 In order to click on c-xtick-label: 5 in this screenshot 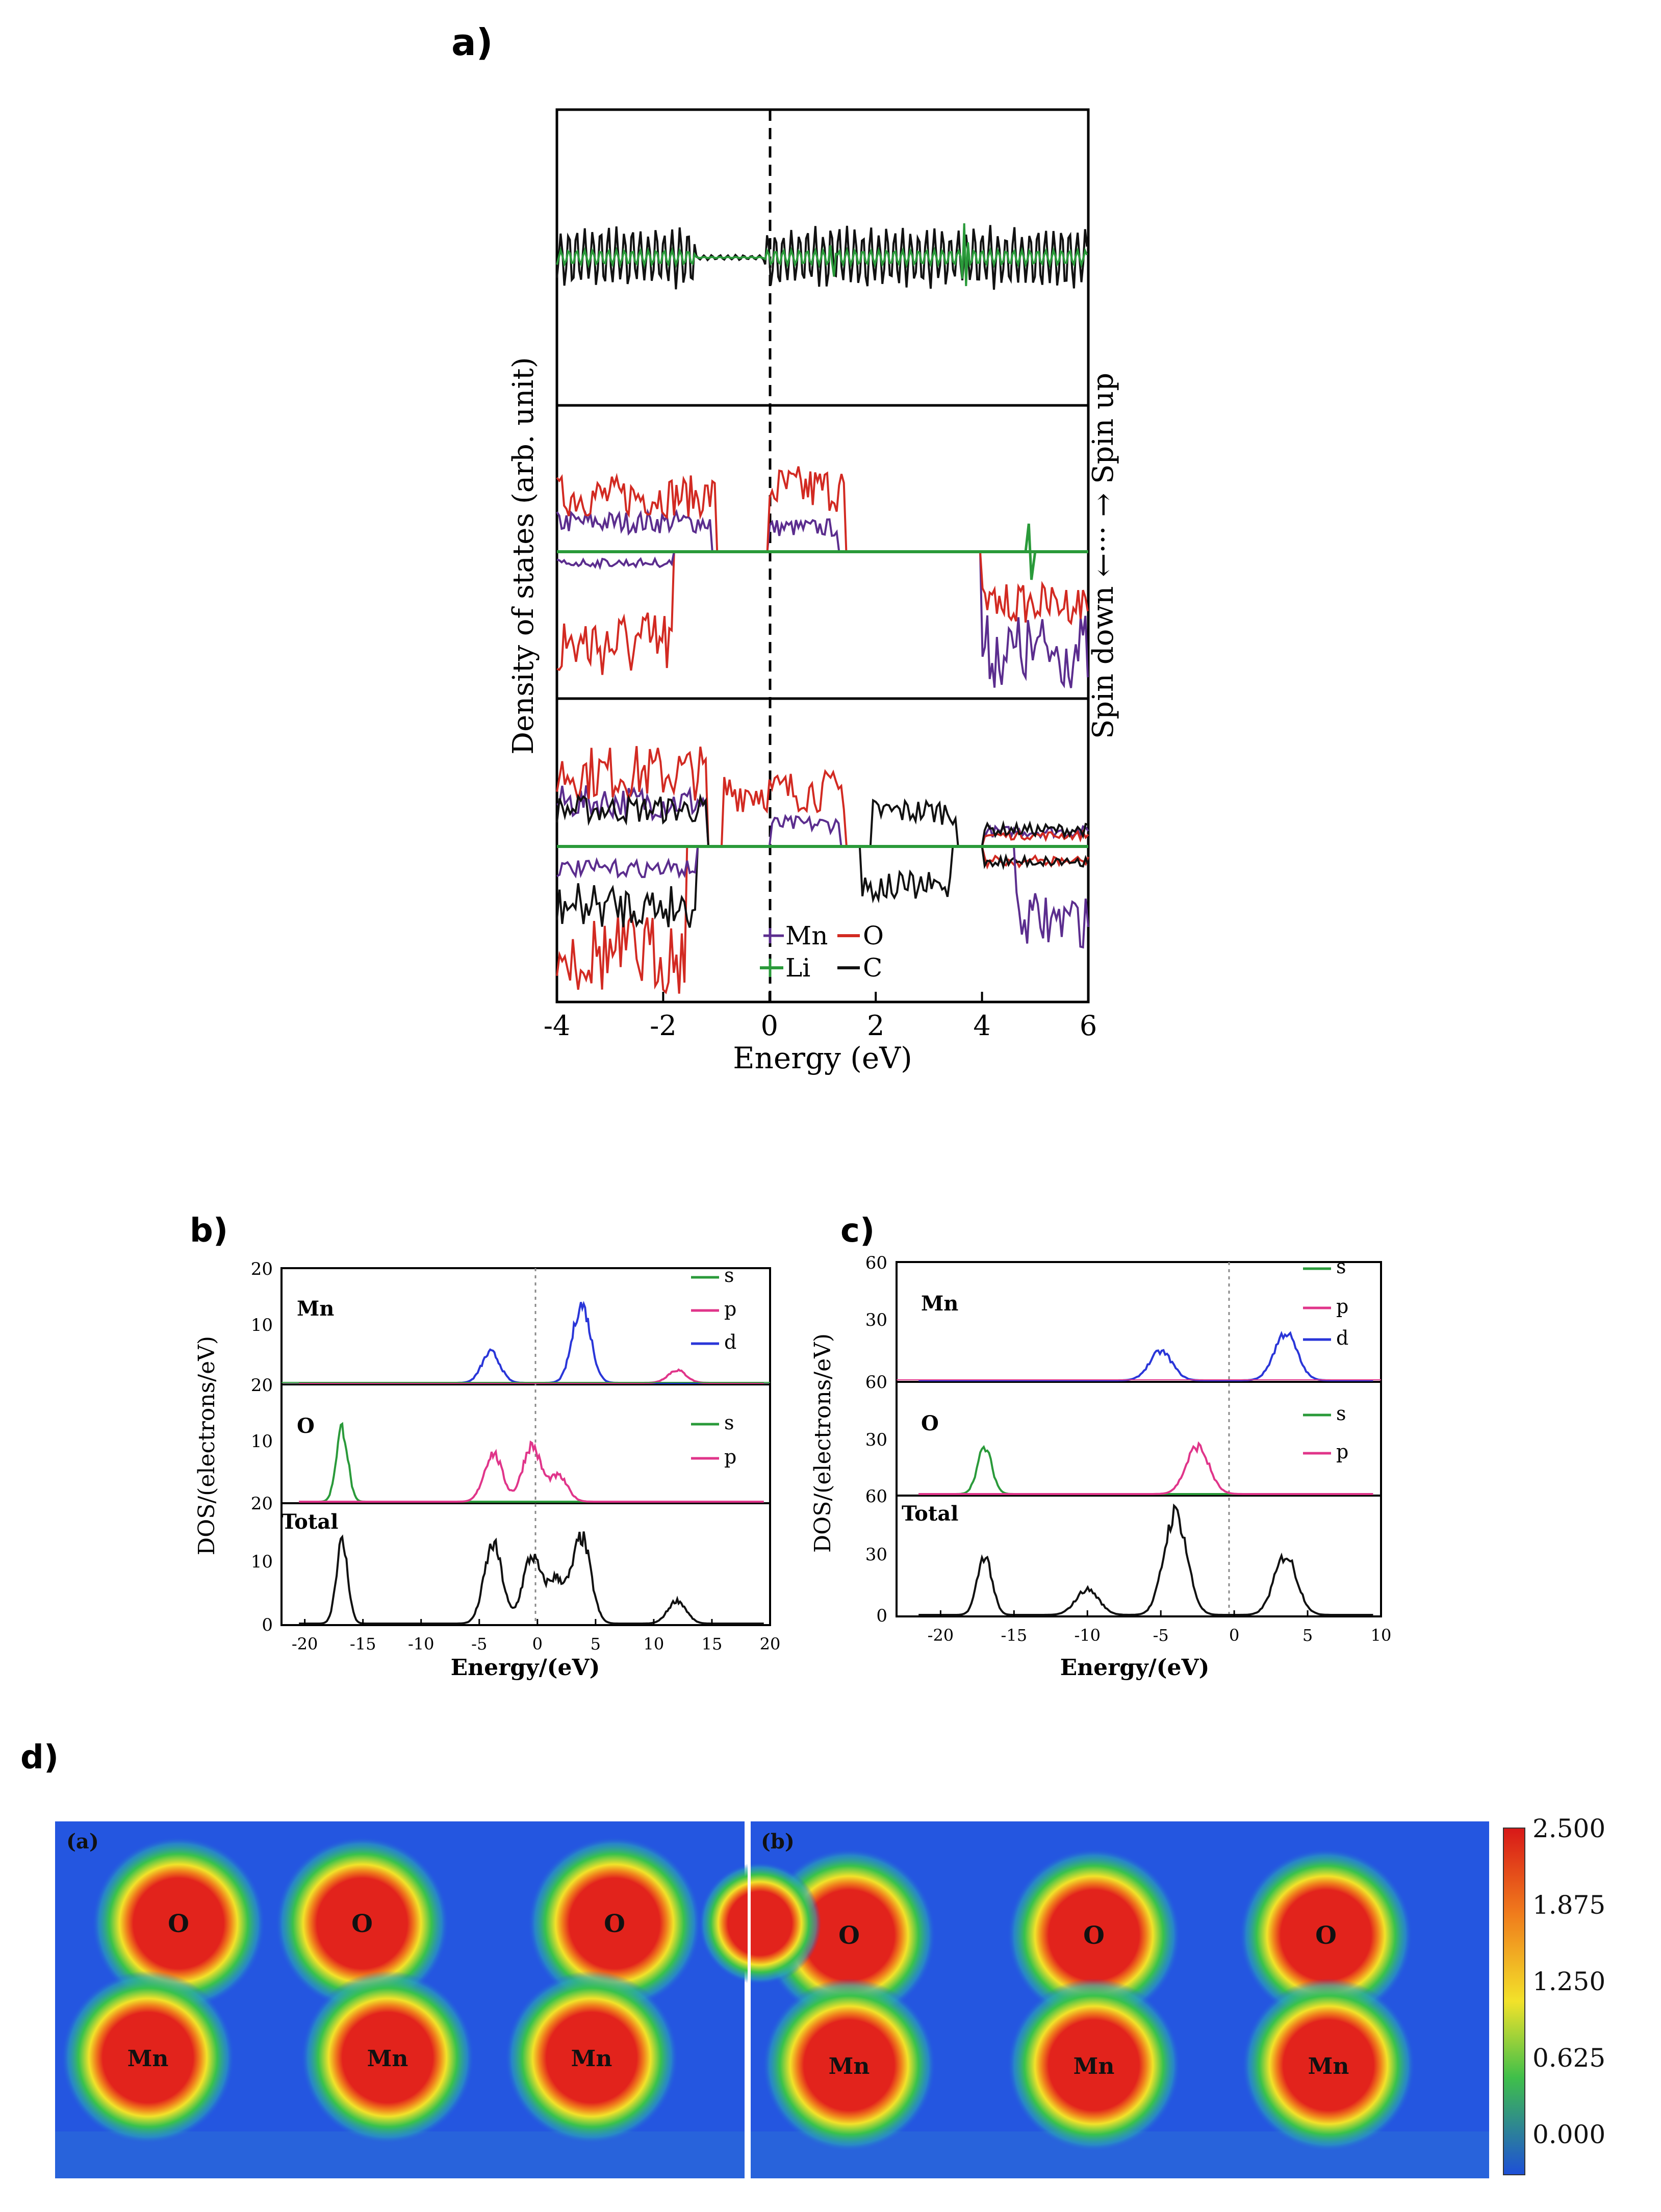, I will do `click(1307, 1635)`.